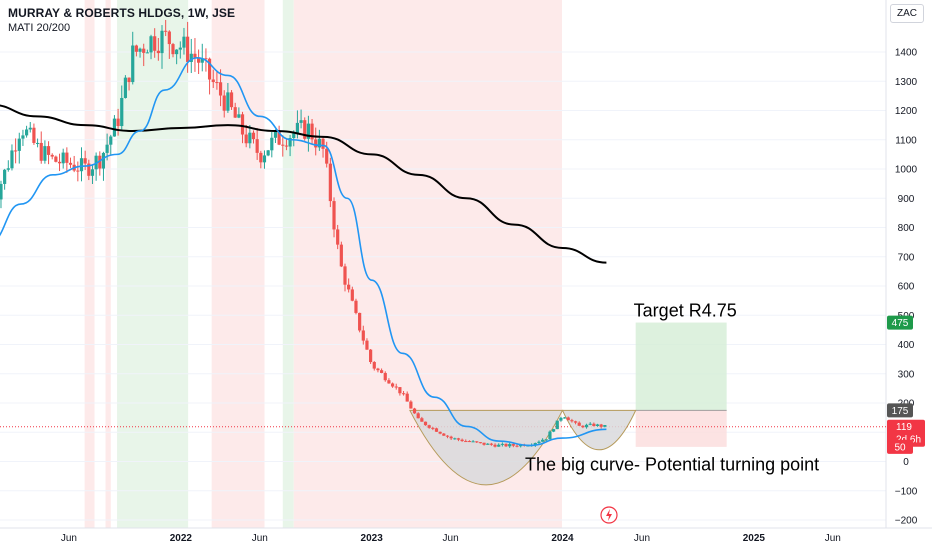 The width and height of the screenshot is (932, 550). What do you see at coordinates (672, 464) in the screenshot?
I see `curve-annotation: The big curve- Potential turning point` at bounding box center [672, 464].